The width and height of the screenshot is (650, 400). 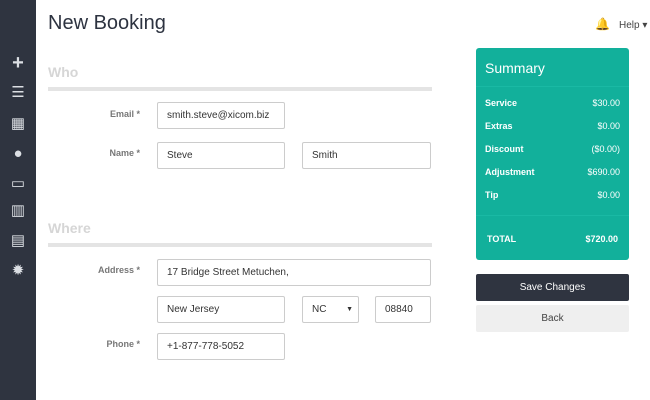 What do you see at coordinates (221, 346) in the screenshot?
I see `phone-field: +1-877-778-5052` at bounding box center [221, 346].